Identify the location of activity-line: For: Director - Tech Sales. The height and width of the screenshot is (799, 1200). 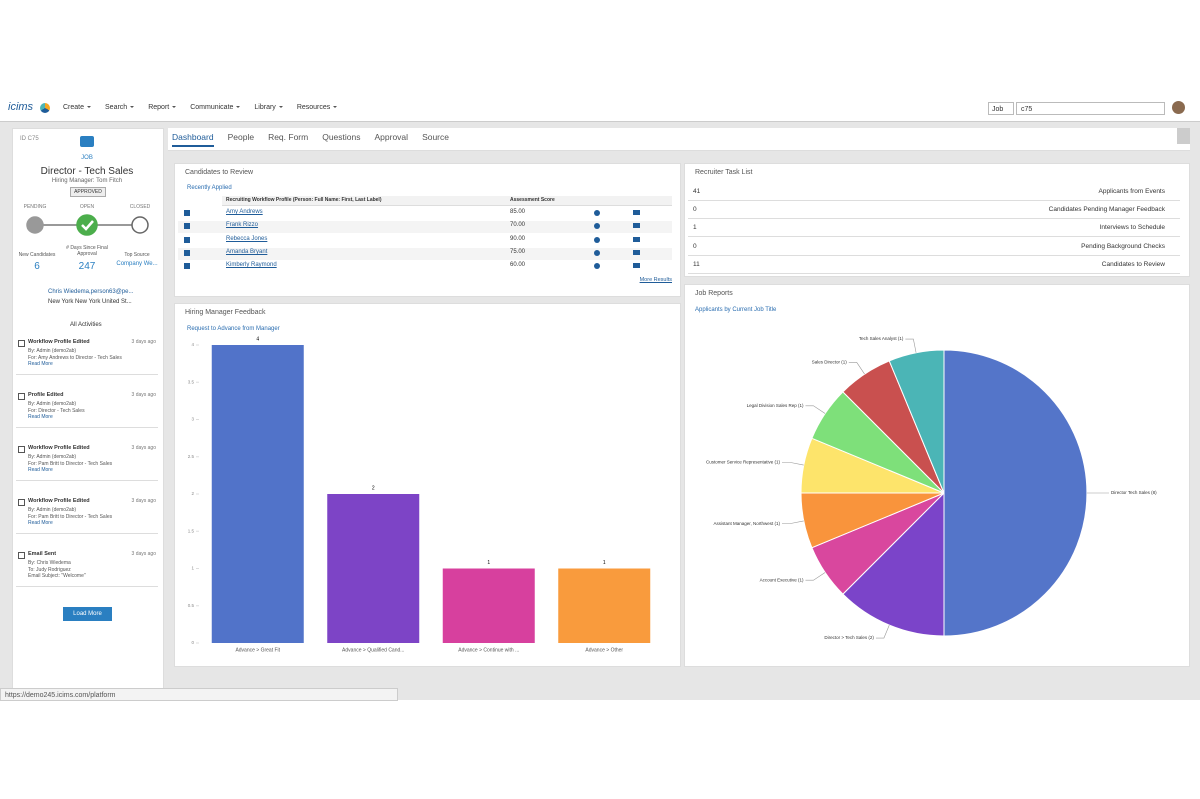
(56, 410).